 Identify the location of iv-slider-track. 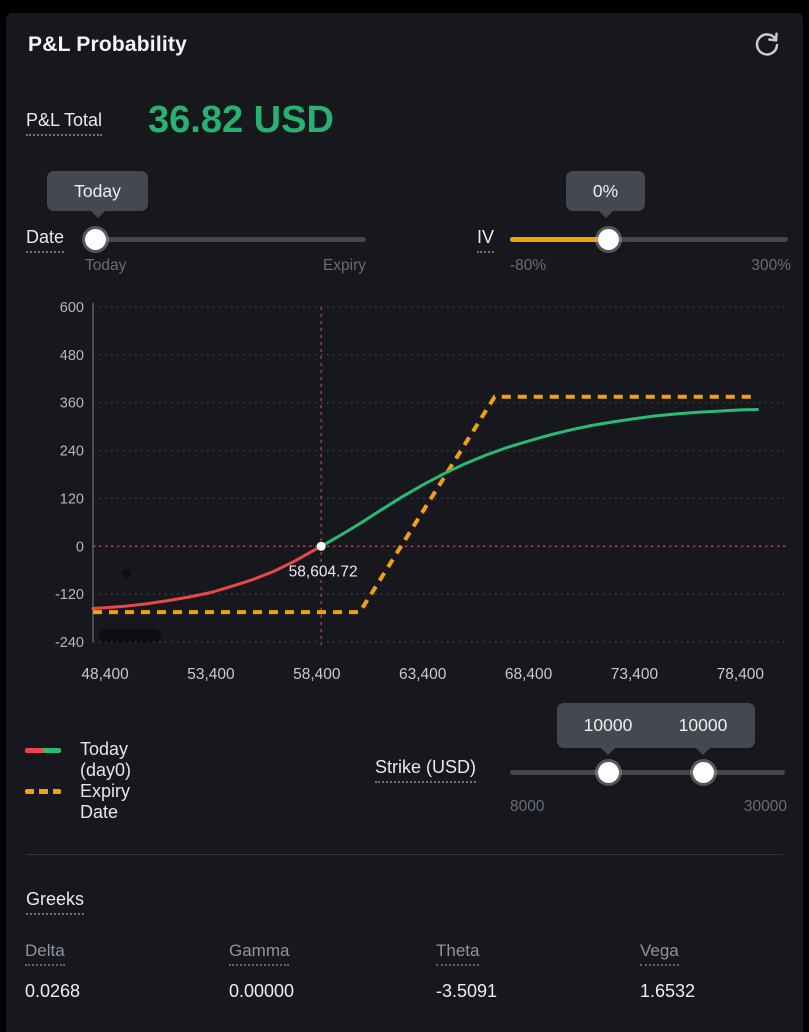
(649, 239).